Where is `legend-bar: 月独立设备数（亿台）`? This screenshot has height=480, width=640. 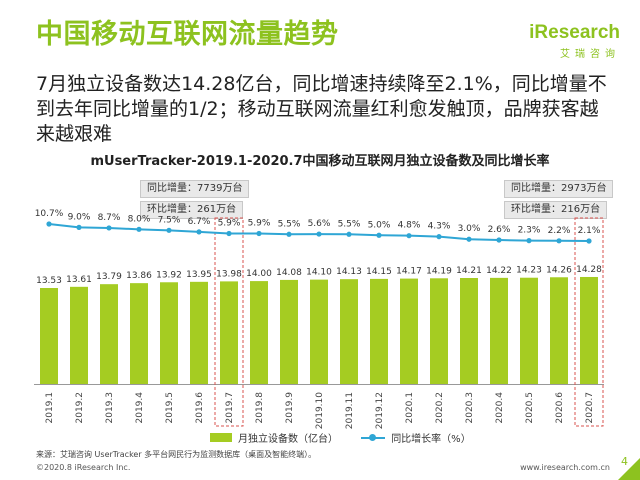 legend-bar: 月独立设备数（亿台） is located at coordinates (274, 437).